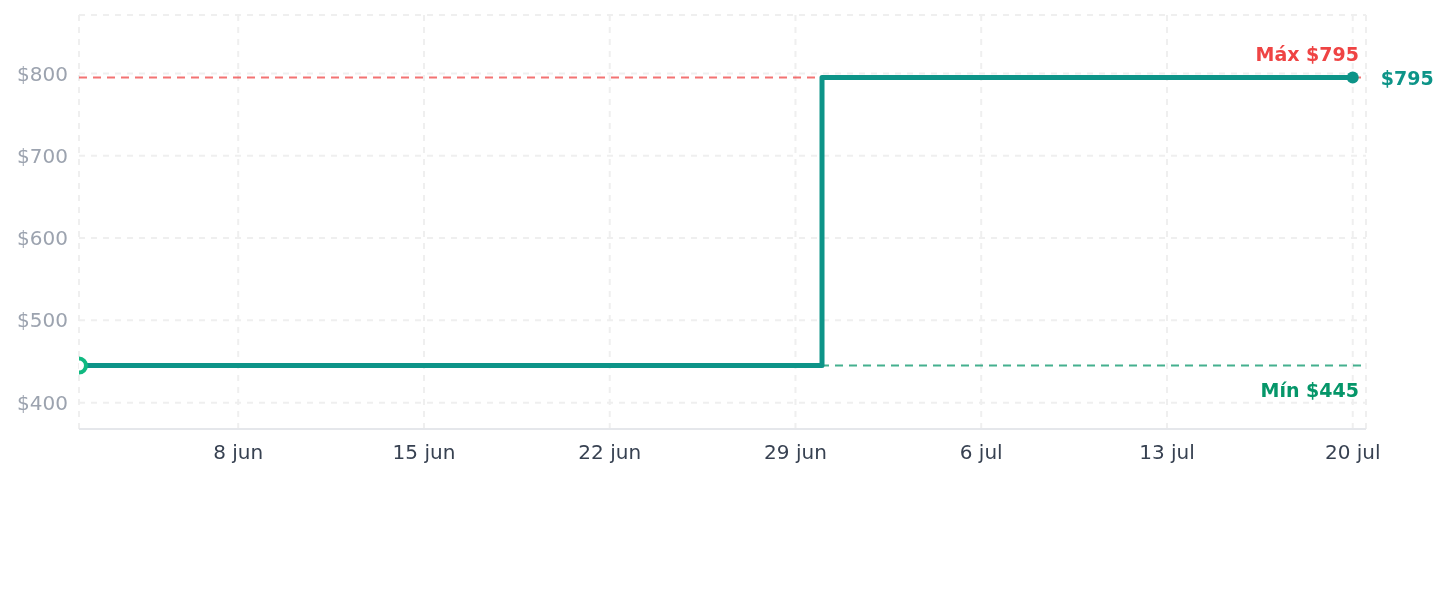 This screenshot has height=607, width=1447. What do you see at coordinates (795, 452) in the screenshot?
I see `x-tick-label: 29 jun` at bounding box center [795, 452].